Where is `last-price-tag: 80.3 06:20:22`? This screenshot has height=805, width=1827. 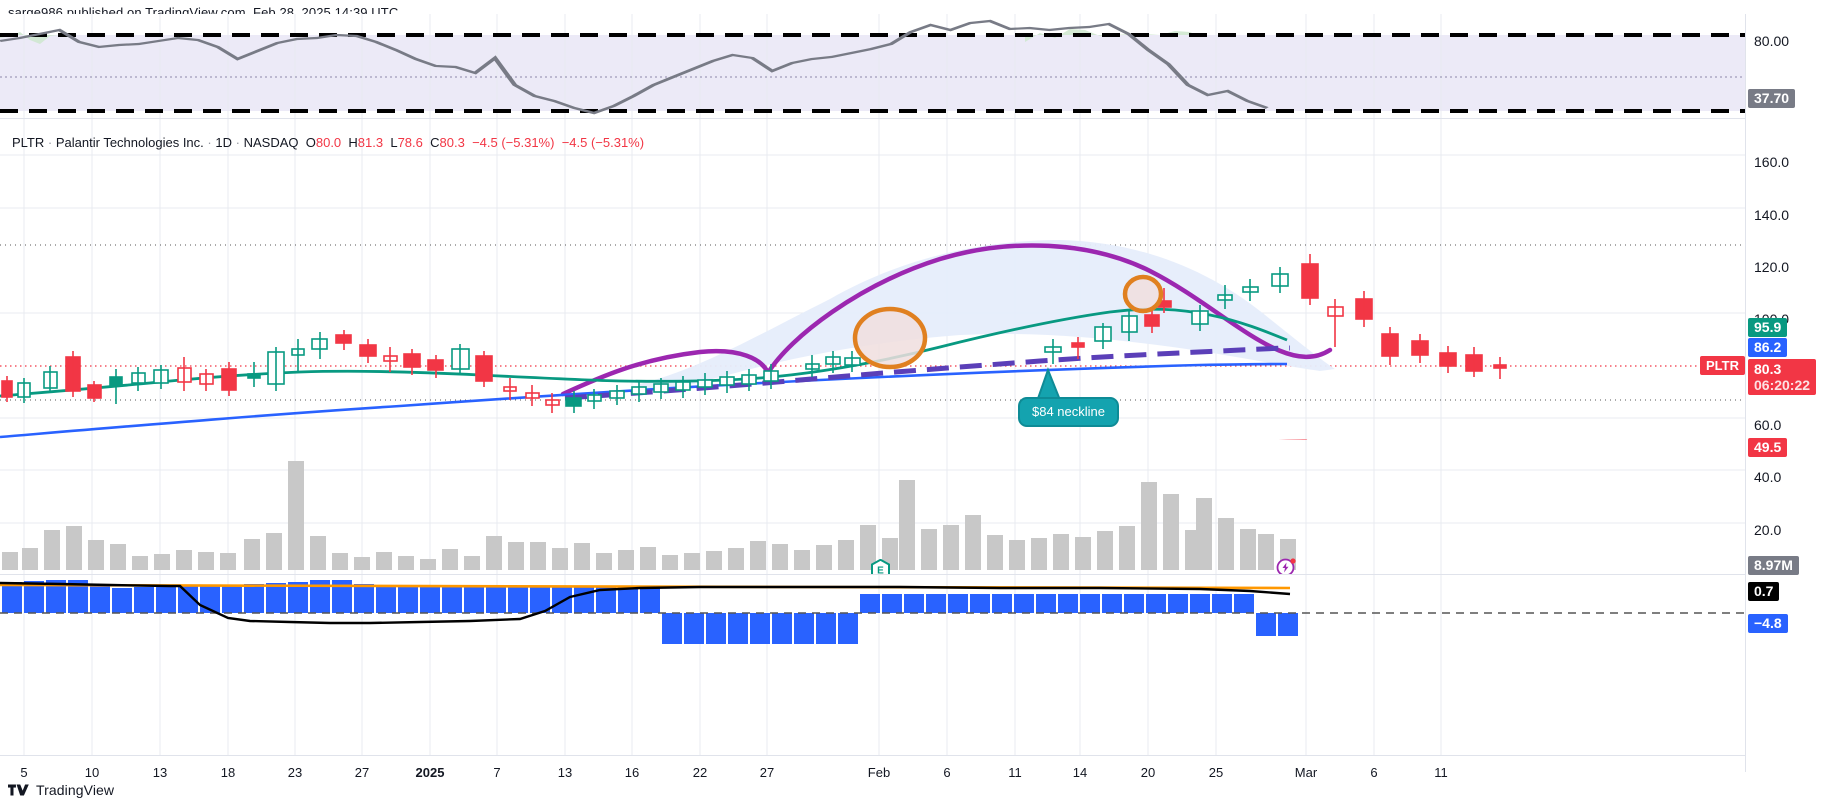 last-price-tag: 80.3 06:20:22 is located at coordinates (1782, 377).